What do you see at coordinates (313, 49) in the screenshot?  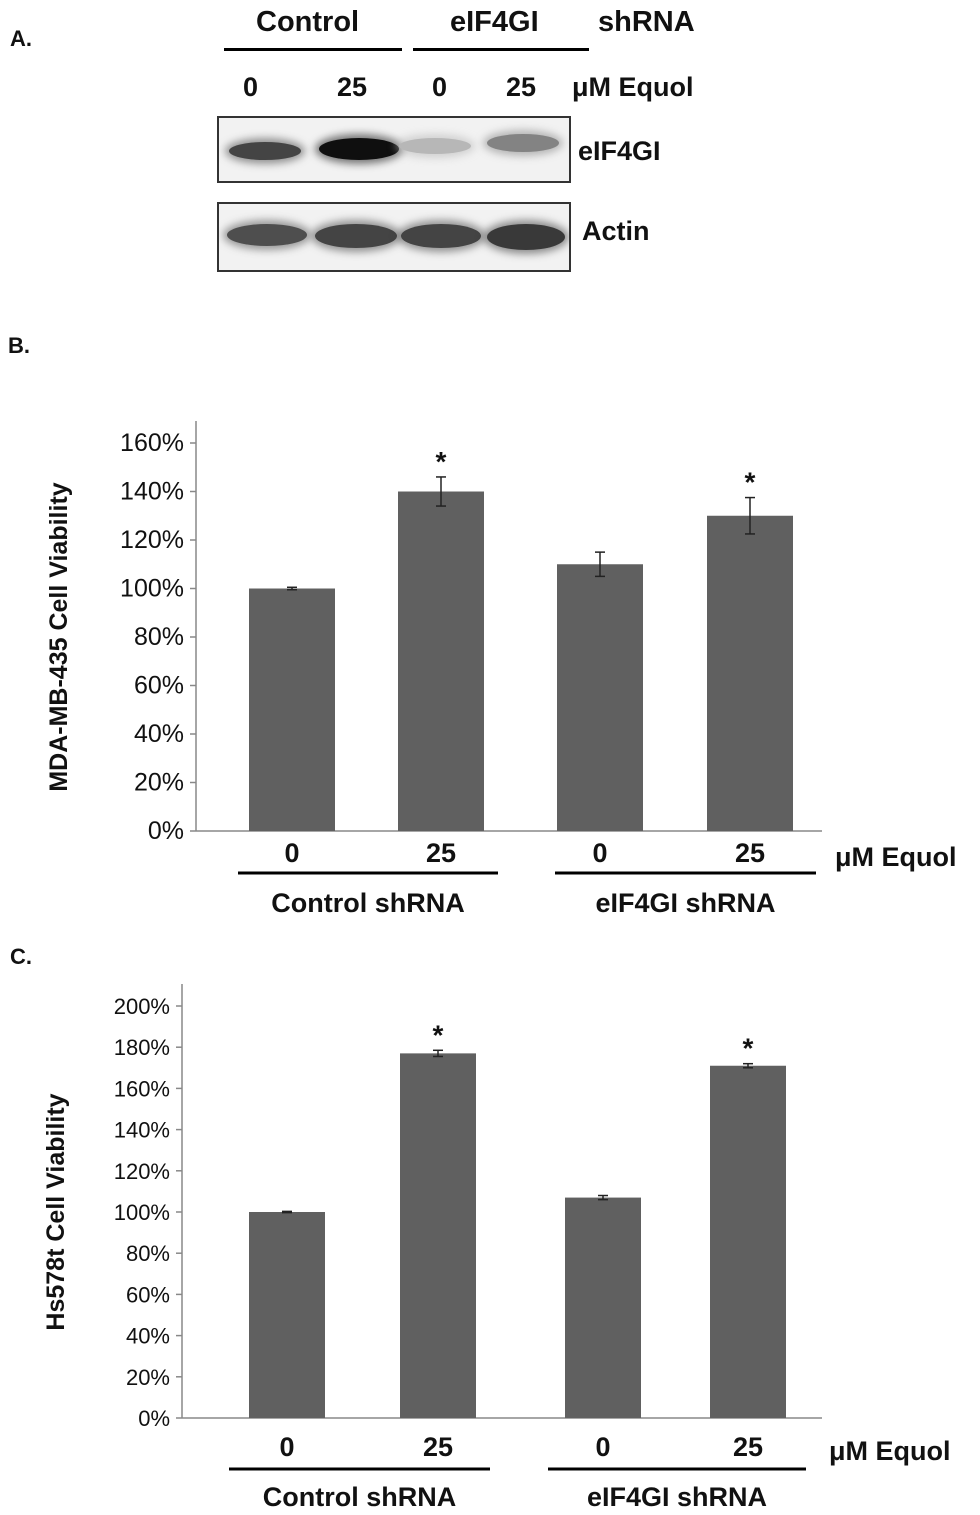 I see `control-group-rule` at bounding box center [313, 49].